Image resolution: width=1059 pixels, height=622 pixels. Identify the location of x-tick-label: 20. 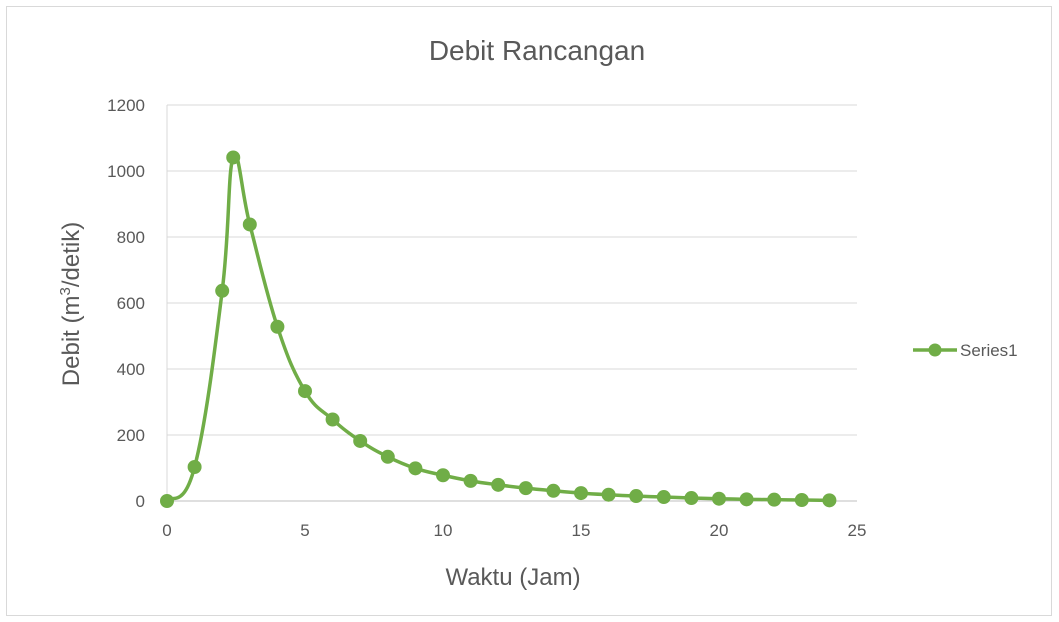
(719, 530).